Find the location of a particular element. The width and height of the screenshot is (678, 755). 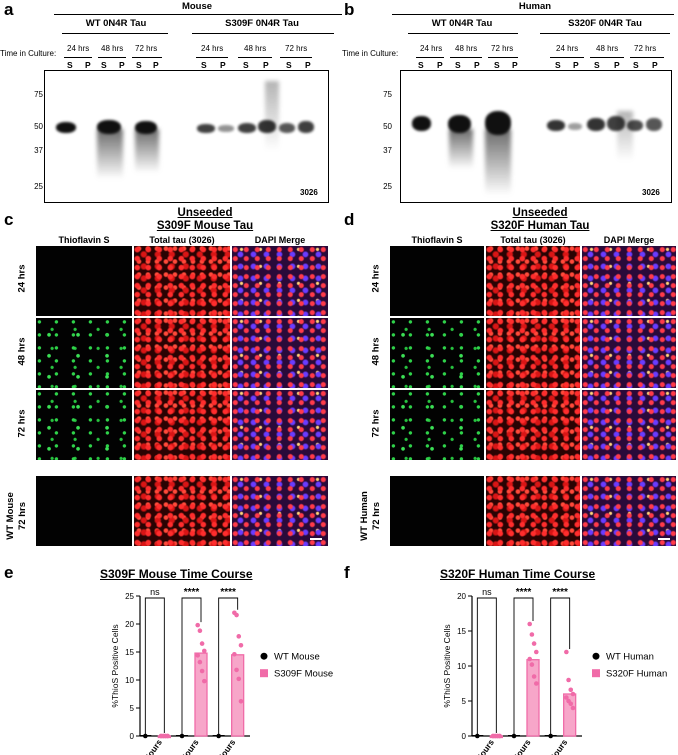

panel-label-e: e is located at coordinates (9, 572).